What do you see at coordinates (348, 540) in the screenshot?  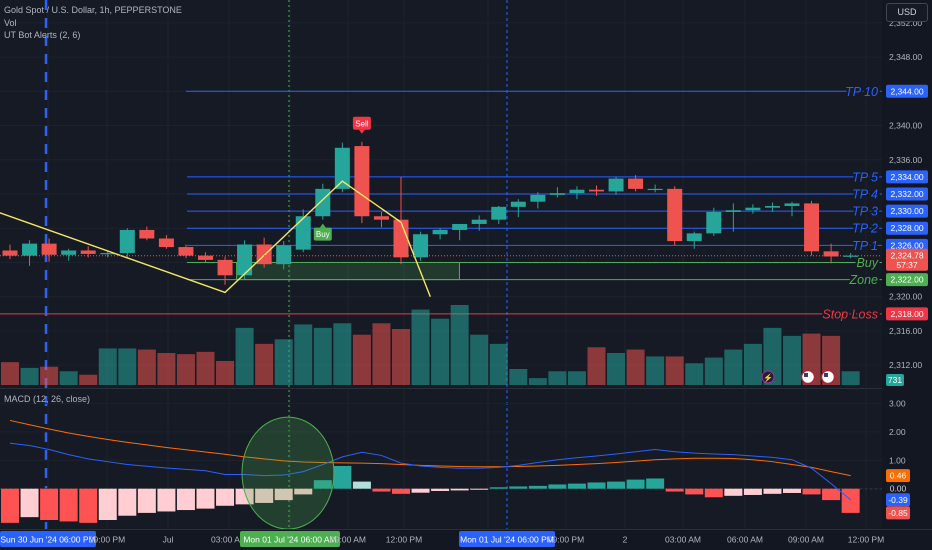 I see `time-label: 09:00 AM` at bounding box center [348, 540].